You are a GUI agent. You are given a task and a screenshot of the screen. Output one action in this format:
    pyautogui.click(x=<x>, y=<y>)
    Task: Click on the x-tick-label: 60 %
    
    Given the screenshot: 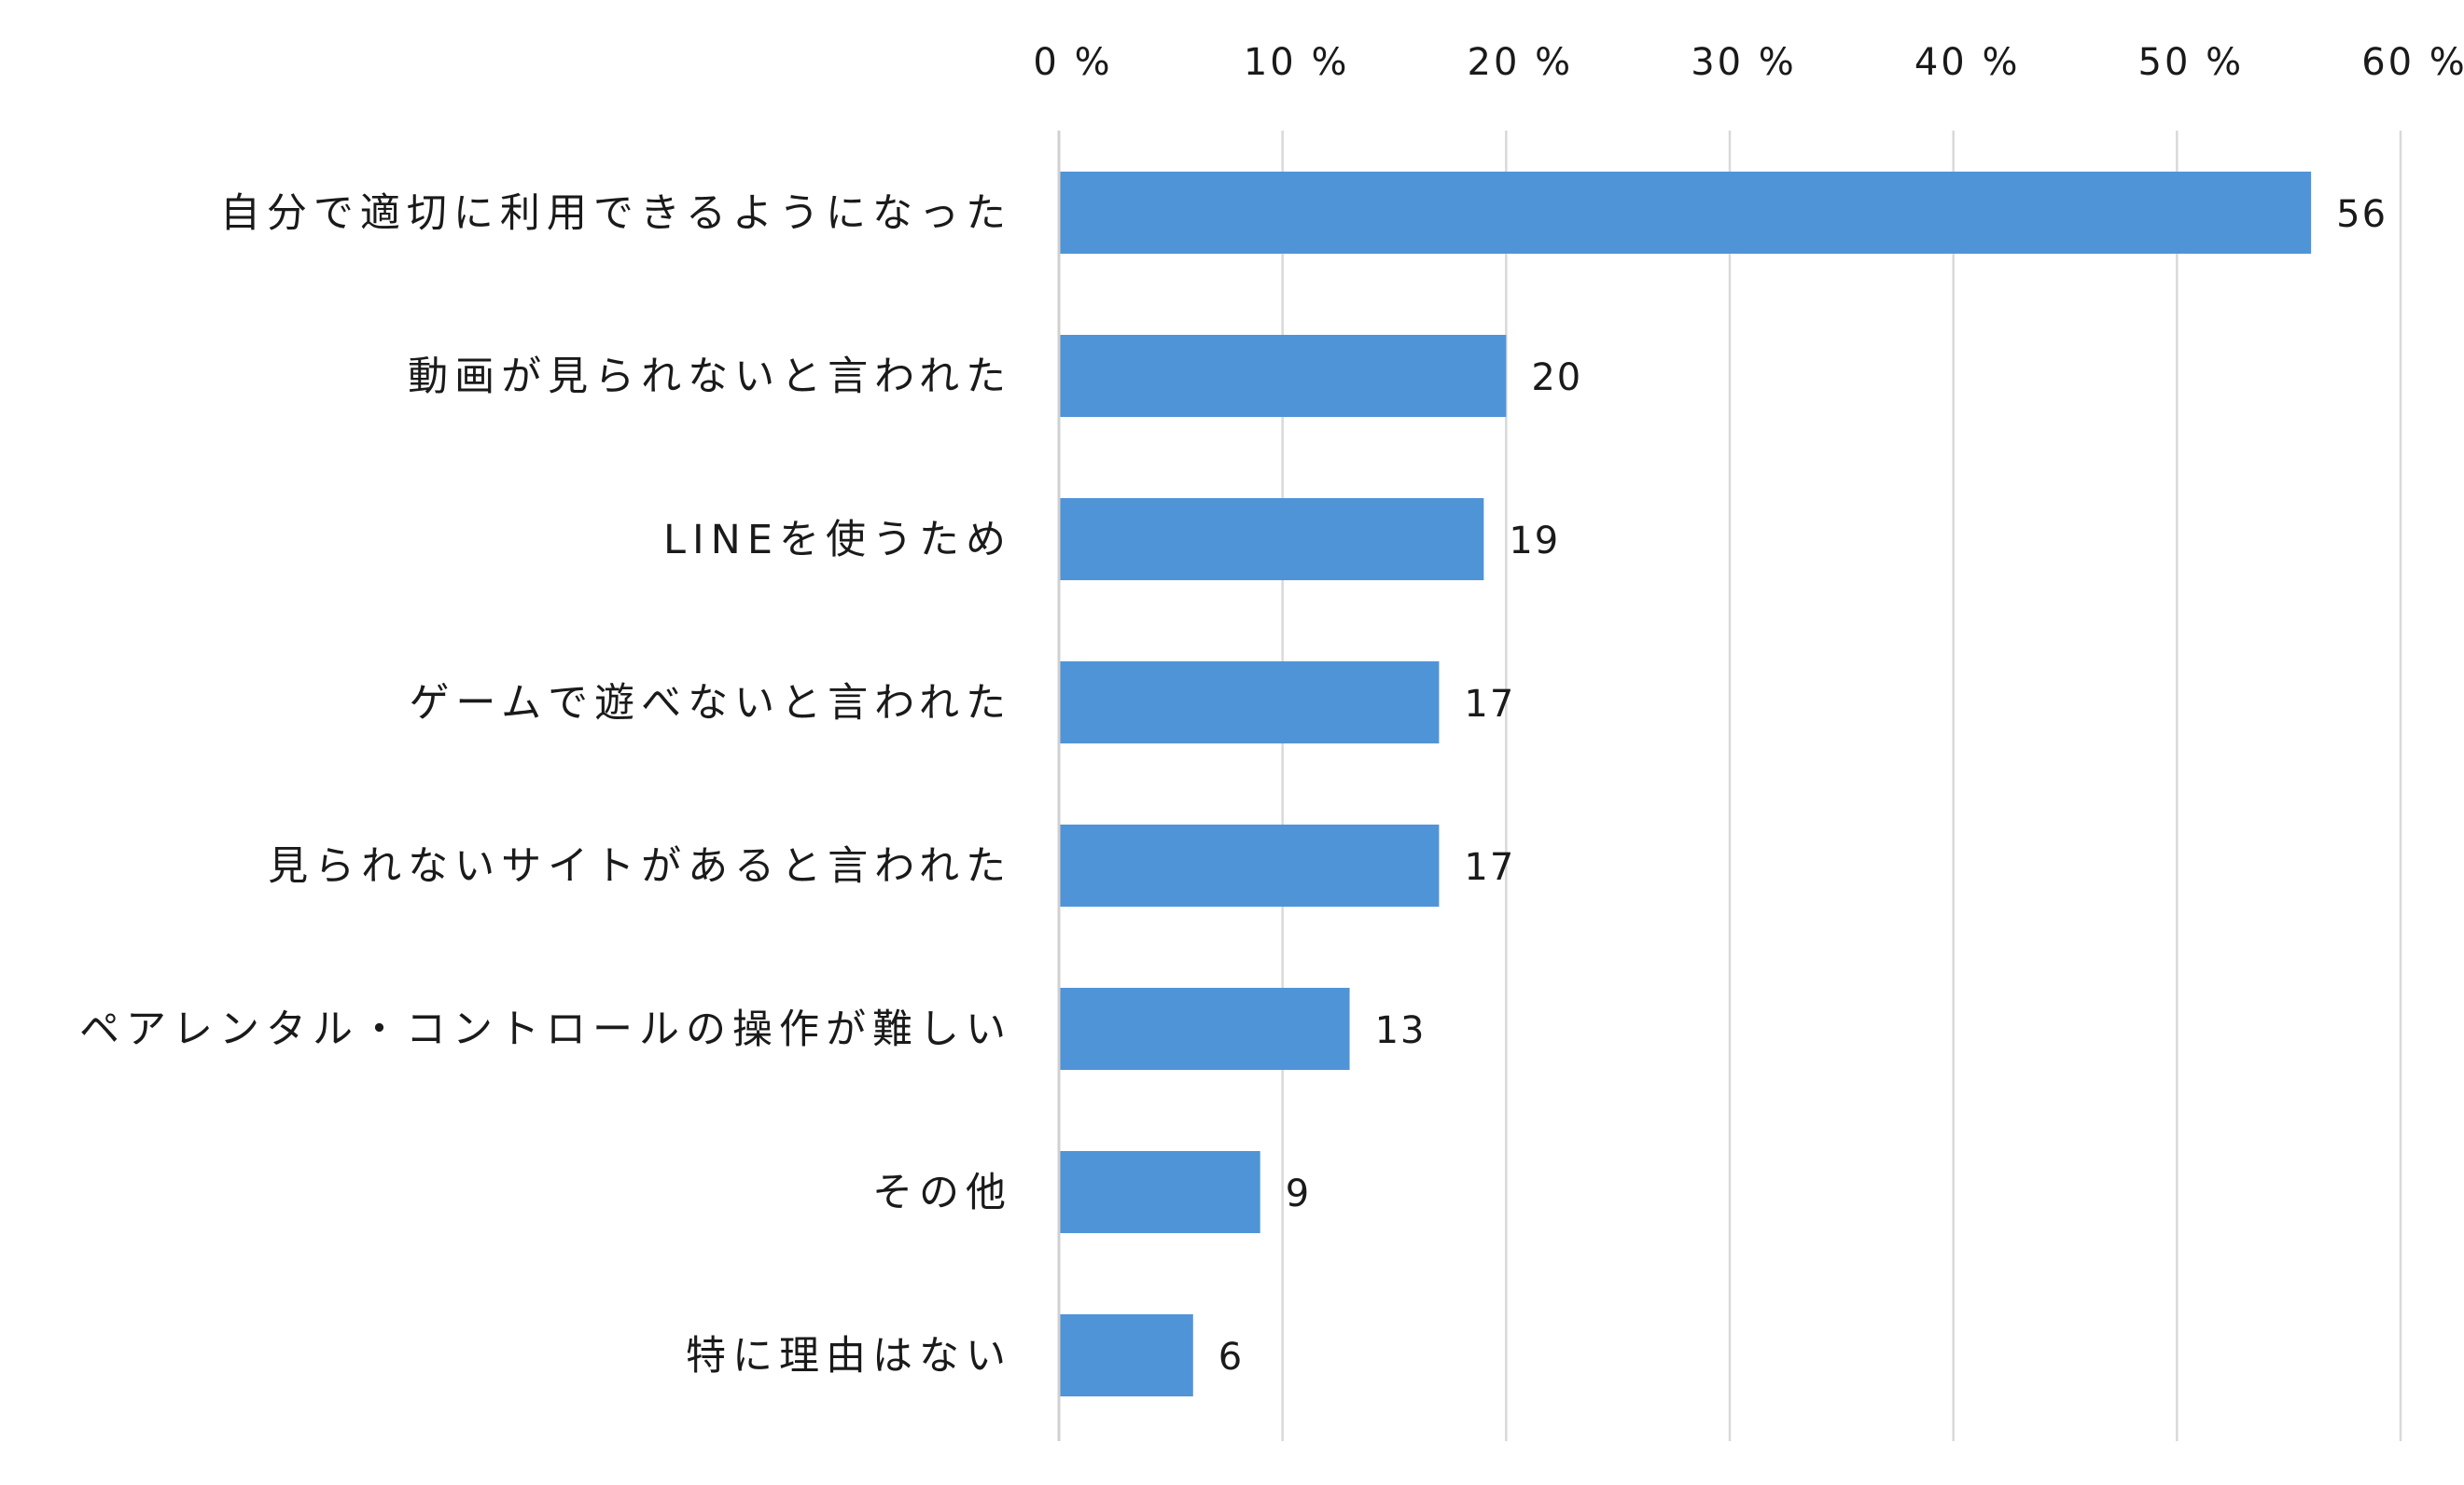 What is the action you would take?
    pyautogui.click(x=2412, y=62)
    